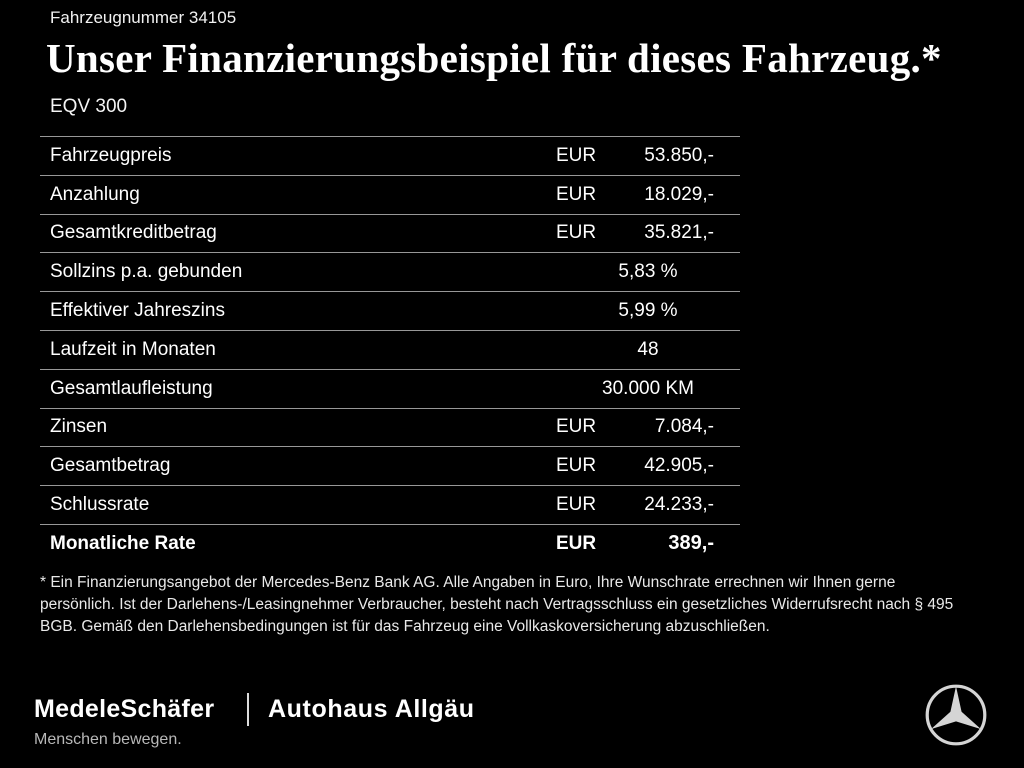 This screenshot has height=768, width=1024. Describe the element at coordinates (390, 543) in the screenshot. I see `table-row-monthly-rate: Monatliche Rate EUR 389,-` at that location.